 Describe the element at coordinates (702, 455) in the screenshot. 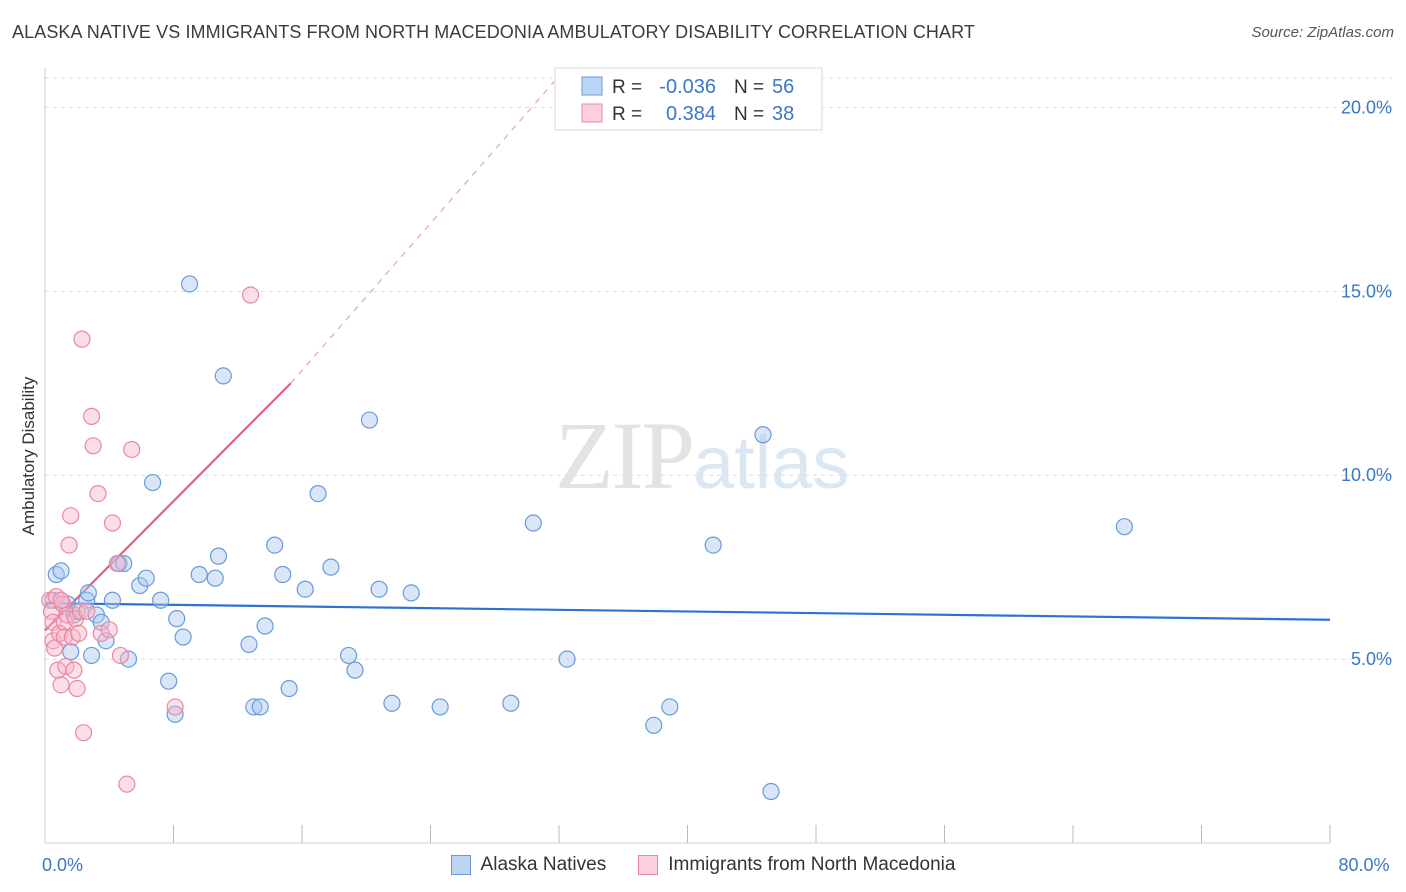

I see `watermark: ZIPatlas` at that location.